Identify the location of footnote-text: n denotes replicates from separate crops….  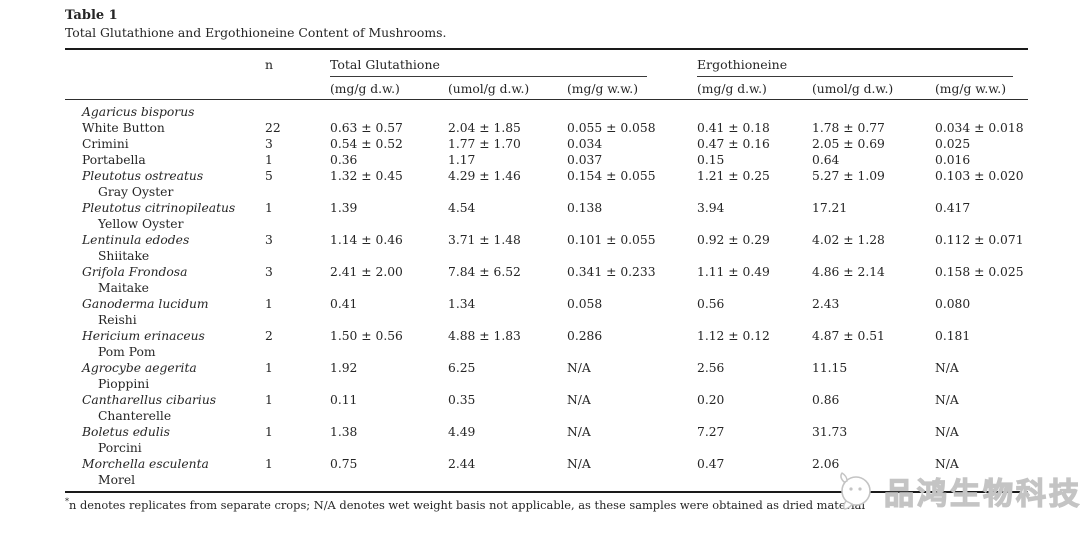
(467, 505).